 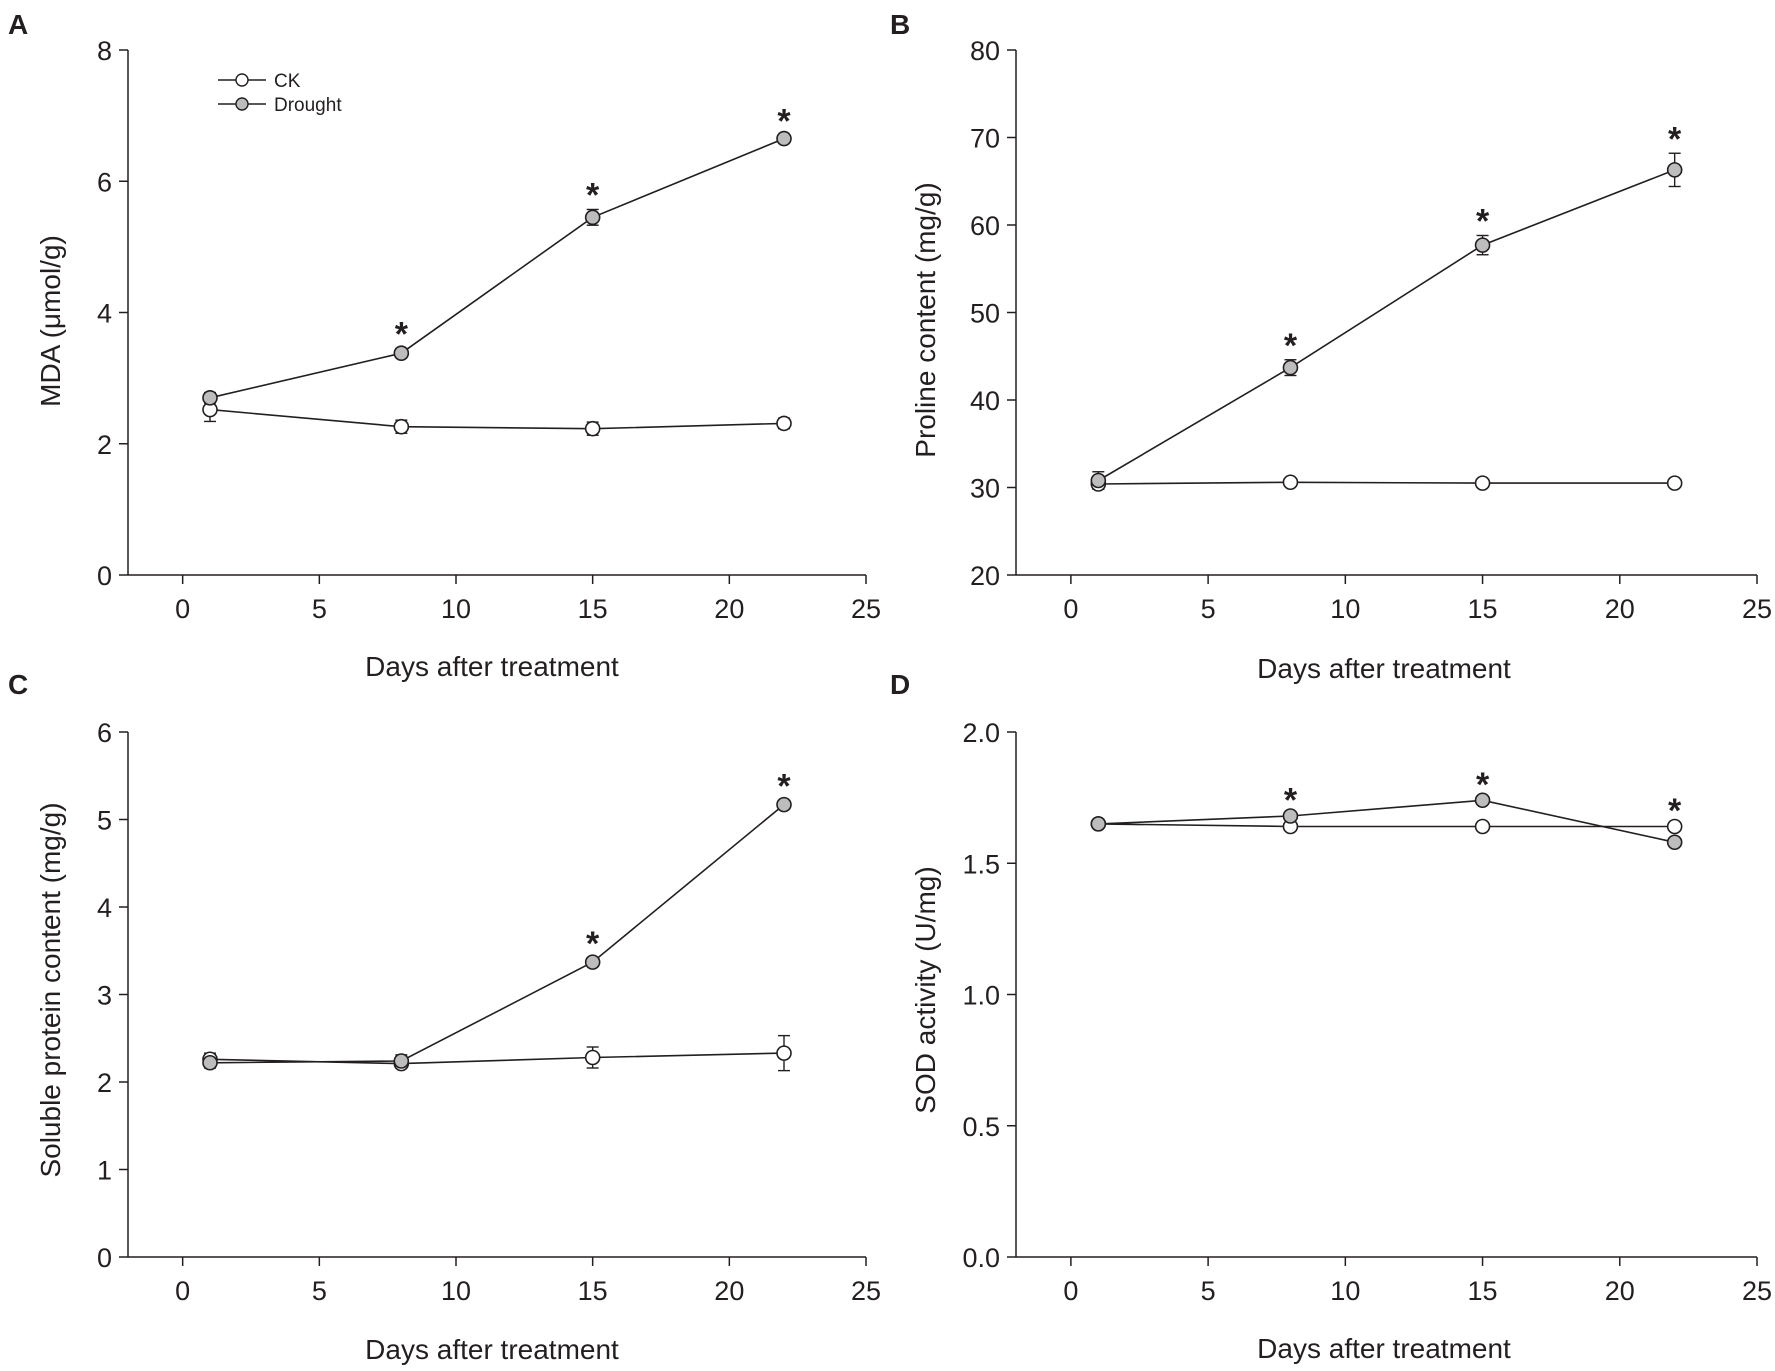 I want to click on panel-d-x-tick-label: 20, so click(x=1620, y=1291).